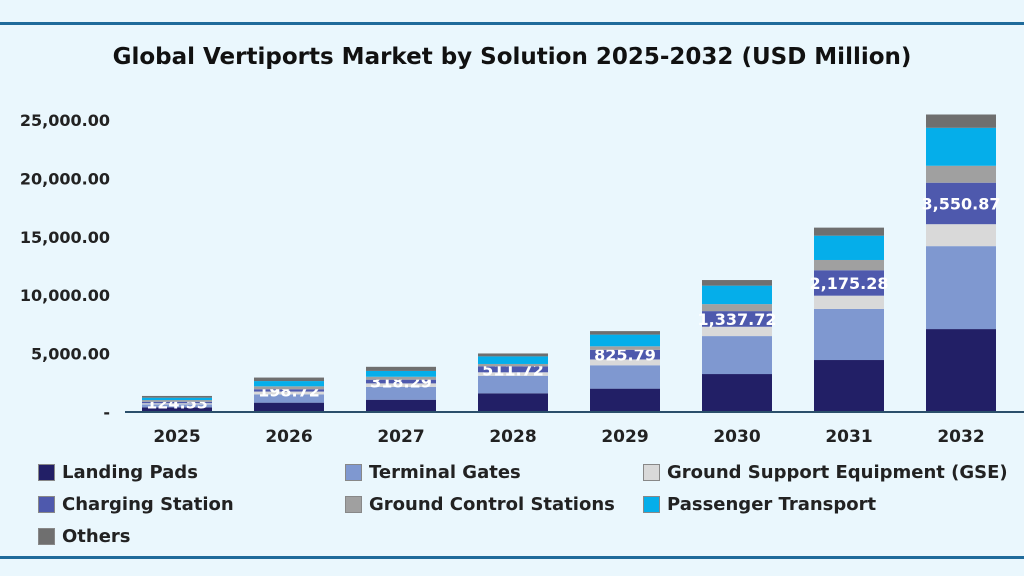 This screenshot has width=1024, height=576. I want to click on y-tick-label: 20,000.00, so click(65, 178).